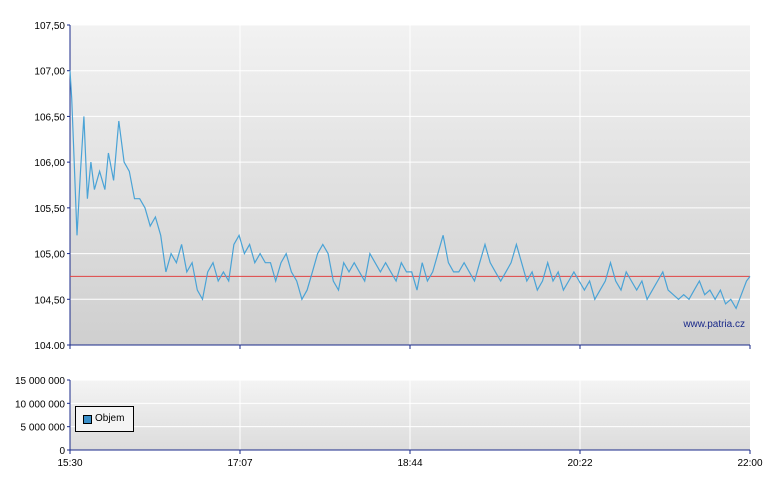 The height and width of the screenshot is (490, 780). I want to click on x-tick-label: 17:07, so click(239, 463).